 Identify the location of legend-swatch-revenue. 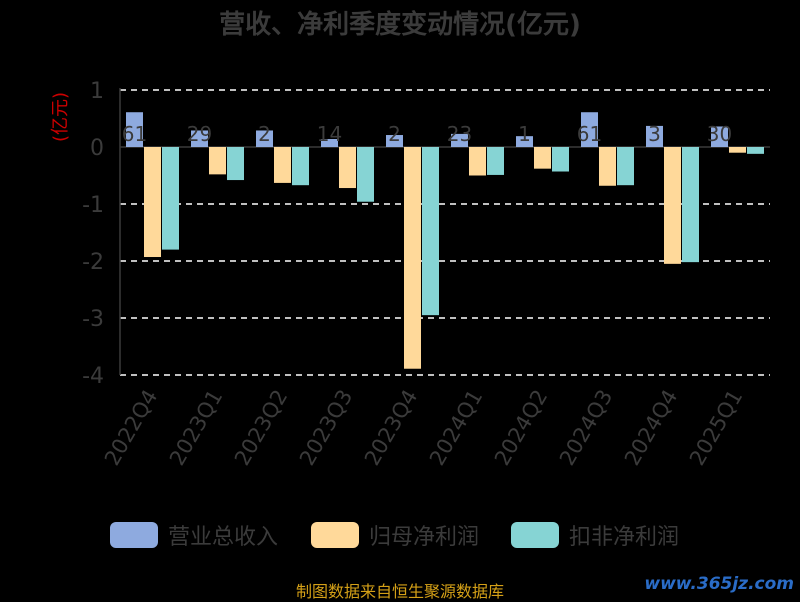
(134, 535).